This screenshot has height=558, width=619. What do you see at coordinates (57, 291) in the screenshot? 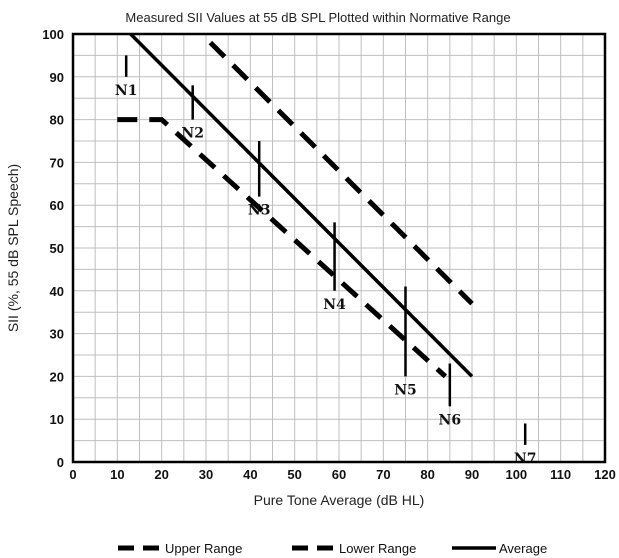
I see `y-tick-label: 40` at bounding box center [57, 291].